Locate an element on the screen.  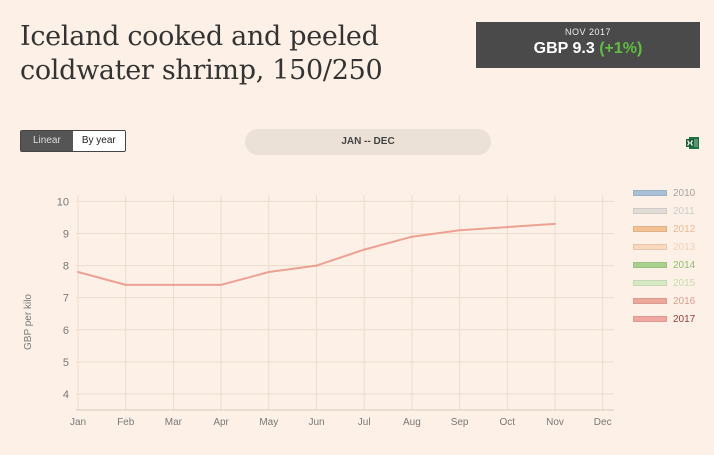
x-tick-label: Jun is located at coordinates (316, 422).